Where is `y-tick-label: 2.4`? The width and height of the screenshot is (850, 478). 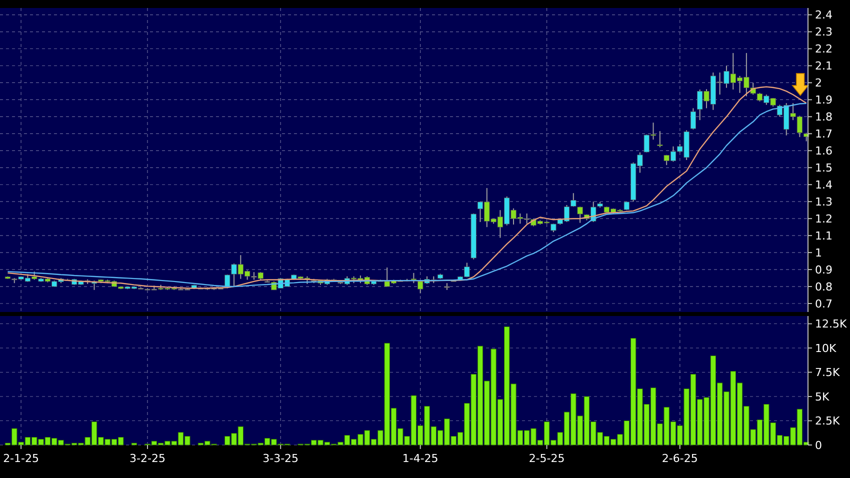 y-tick-label: 2.4 is located at coordinates (823, 15).